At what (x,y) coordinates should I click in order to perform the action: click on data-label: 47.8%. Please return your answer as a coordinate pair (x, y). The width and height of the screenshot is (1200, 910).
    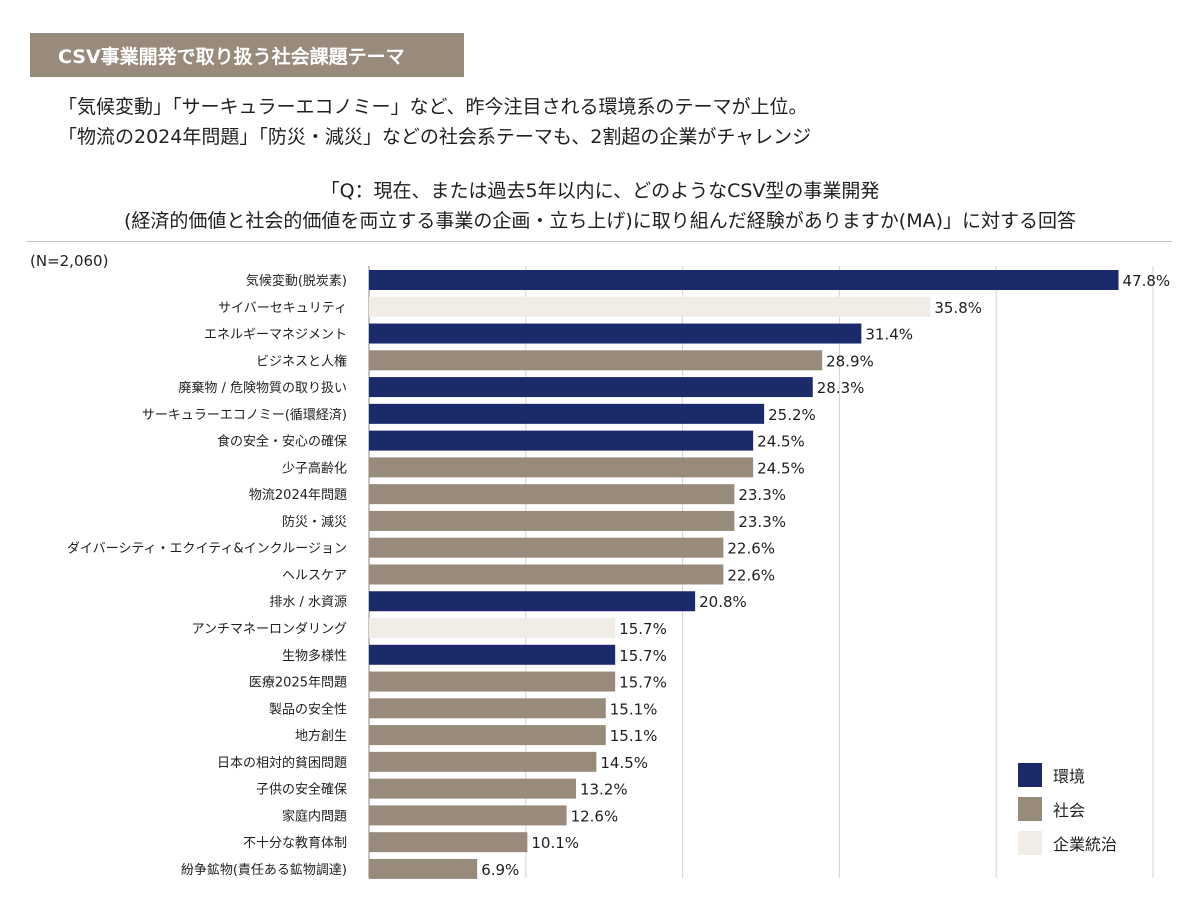
    Looking at the image, I should click on (1147, 281).